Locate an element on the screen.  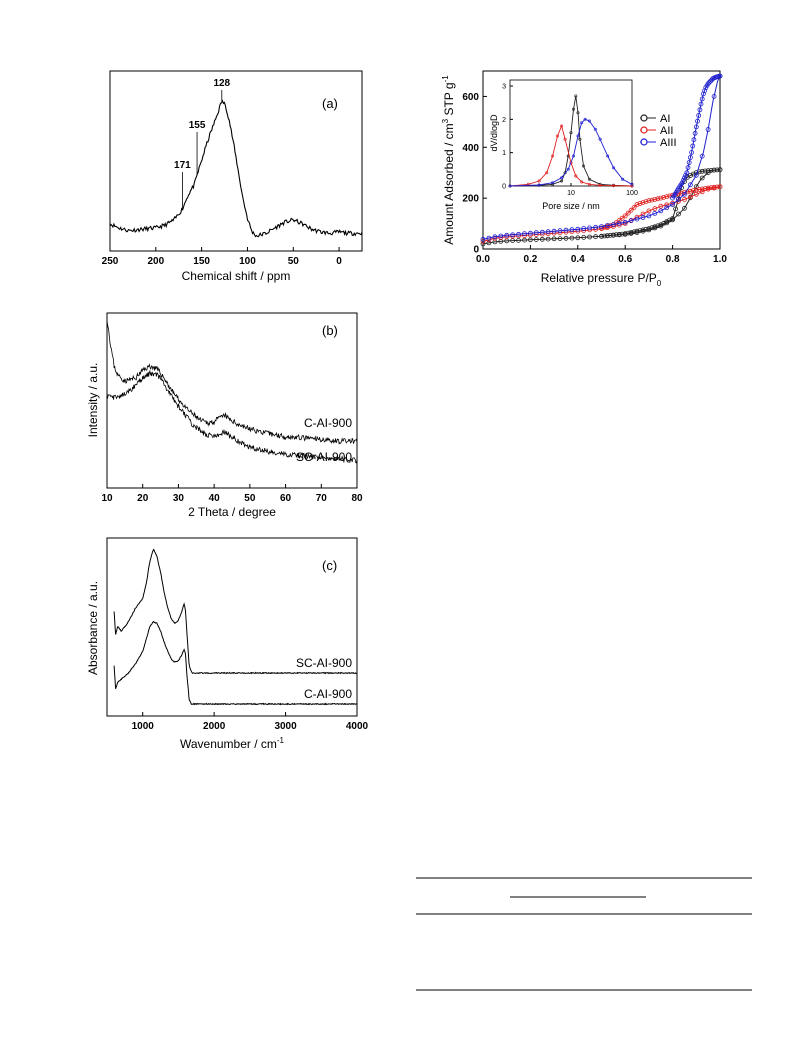
panel-c-series-label-1: C-AI-900 is located at coordinates (328, 694).